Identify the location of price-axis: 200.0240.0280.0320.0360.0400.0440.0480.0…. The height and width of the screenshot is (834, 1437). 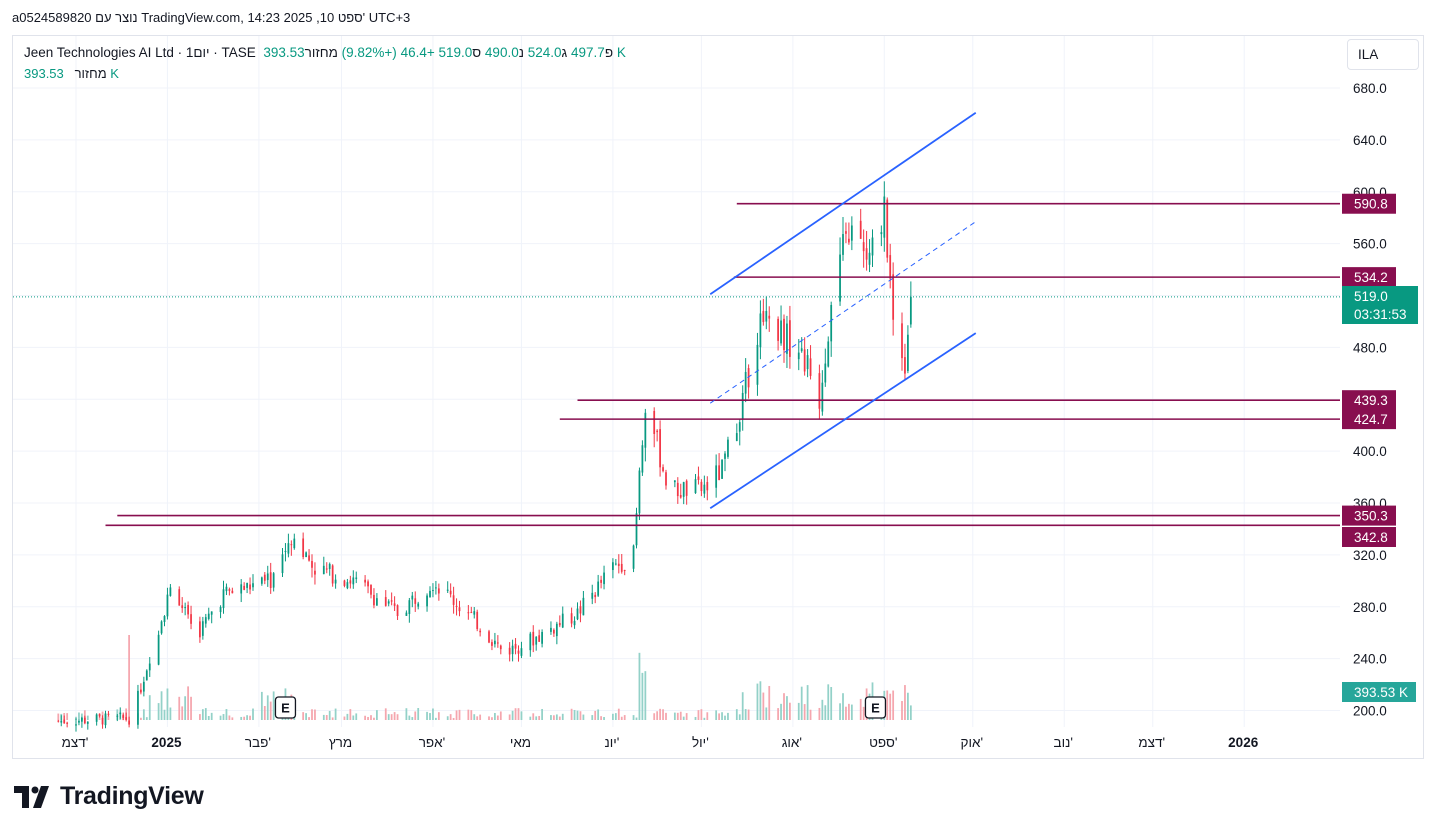
(1370, 399).